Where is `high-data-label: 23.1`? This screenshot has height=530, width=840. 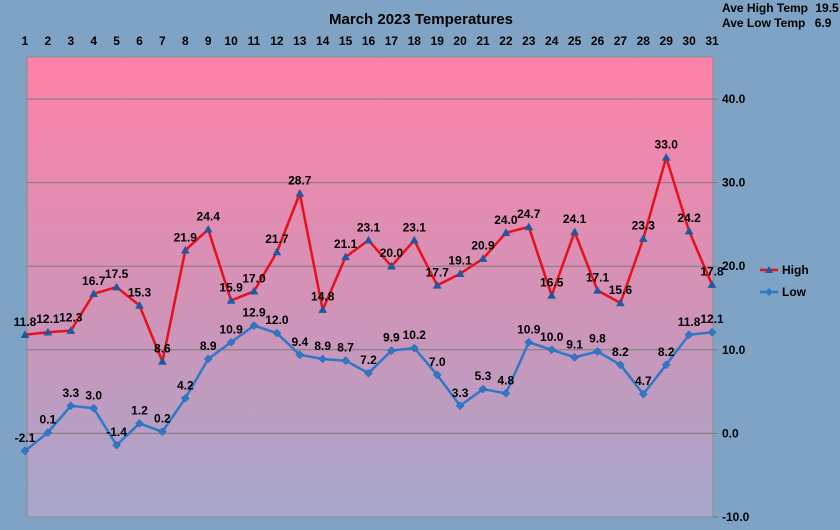
high-data-label: 23.1 is located at coordinates (369, 227).